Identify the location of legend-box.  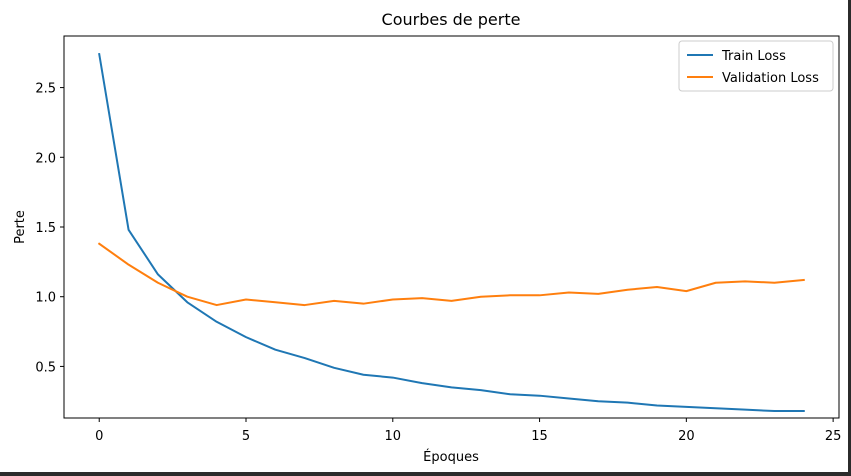
(756, 66).